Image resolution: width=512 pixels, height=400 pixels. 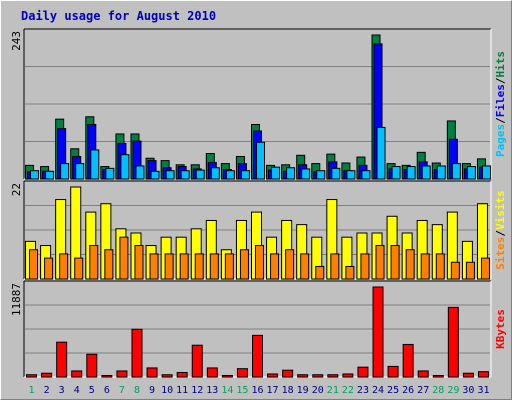 I want to click on day-label-21: 21, so click(x=333, y=390).